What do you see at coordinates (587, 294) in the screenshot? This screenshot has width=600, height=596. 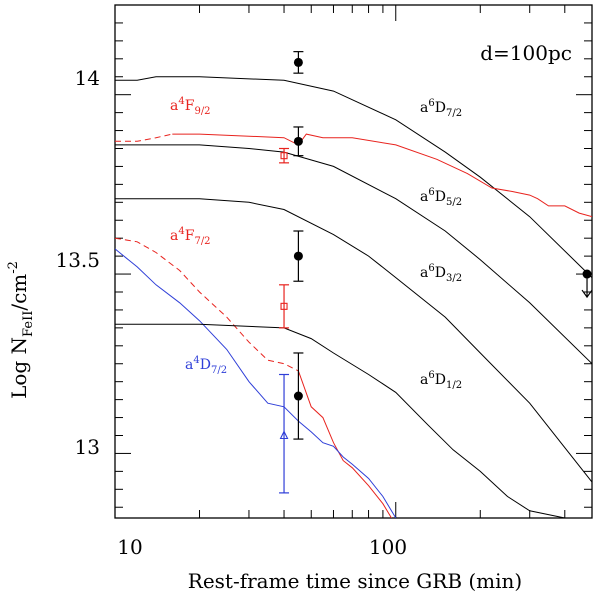 I see `upper-limit-arrow` at bounding box center [587, 294].